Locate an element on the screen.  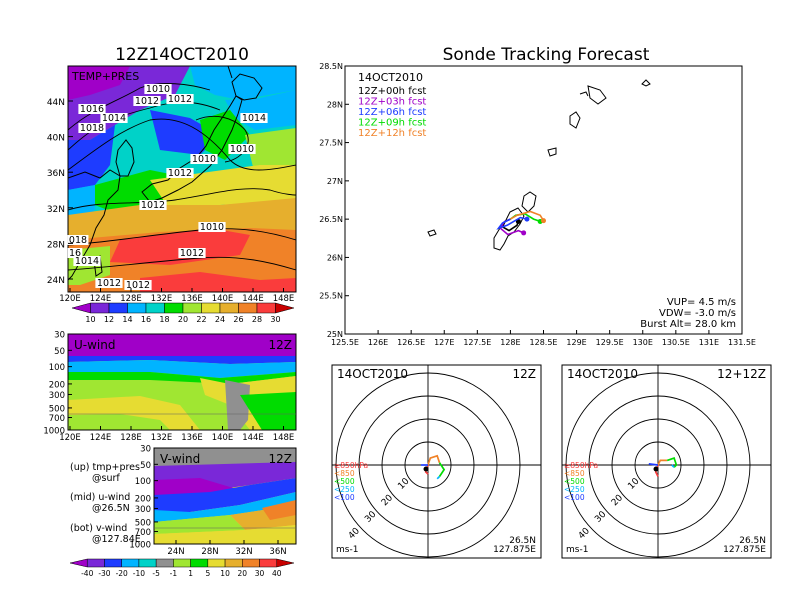
track-lines is located at coordinates (521, 223).